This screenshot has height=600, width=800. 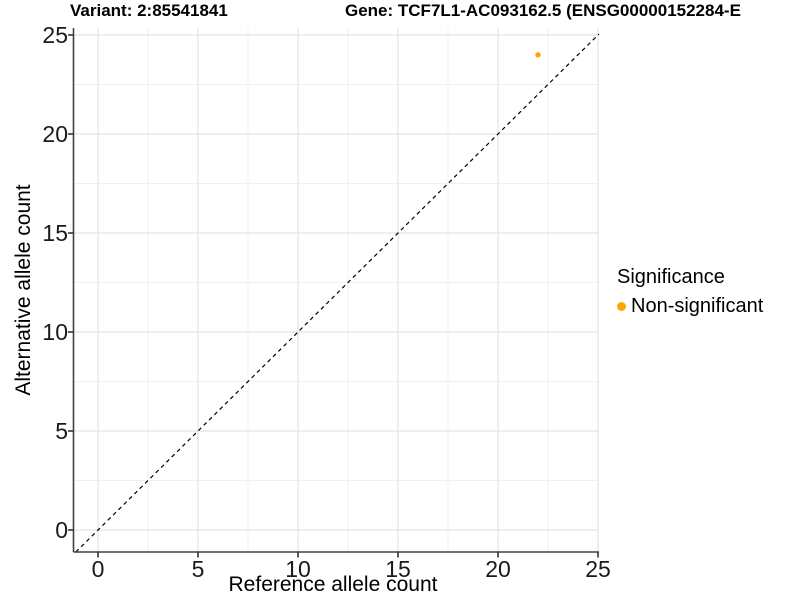 What do you see at coordinates (671, 277) in the screenshot?
I see `legend-title: Significance` at bounding box center [671, 277].